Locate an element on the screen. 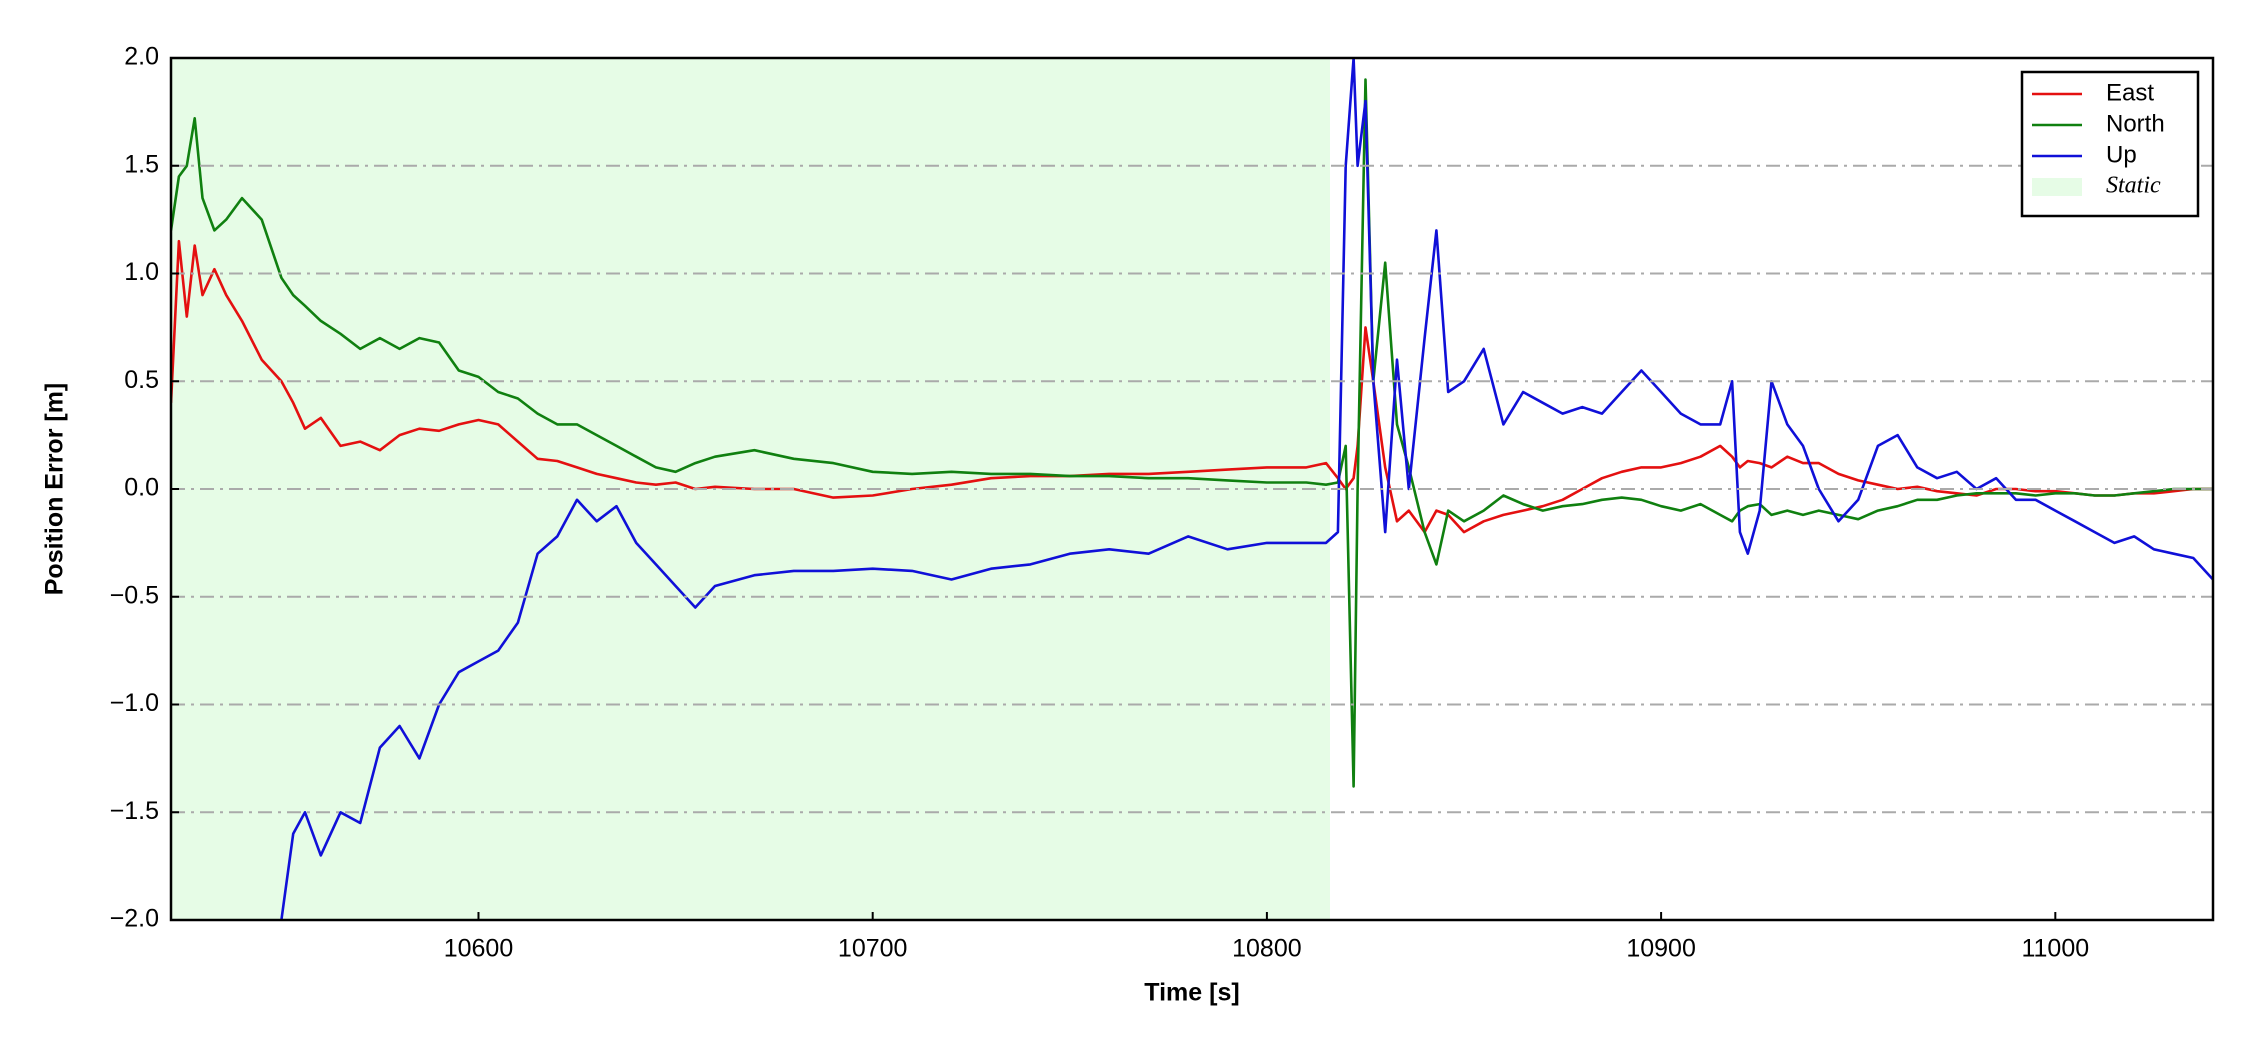 The image size is (2250, 1050). x-axis-label: Time [s] is located at coordinates (1191, 993).